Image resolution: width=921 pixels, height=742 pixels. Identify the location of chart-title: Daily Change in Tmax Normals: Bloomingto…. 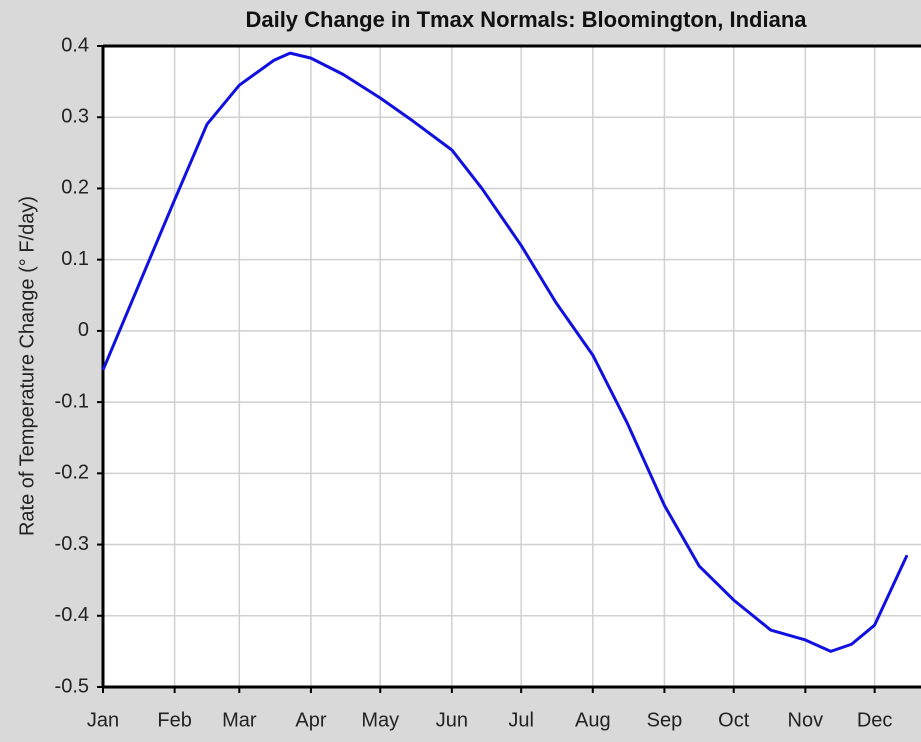
(526, 19).